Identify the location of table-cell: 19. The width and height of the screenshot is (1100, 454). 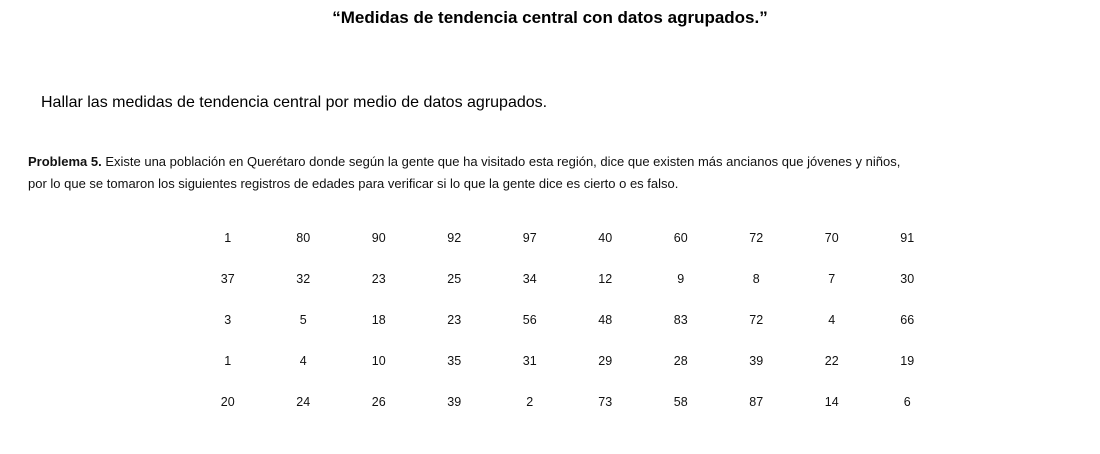
(907, 360).